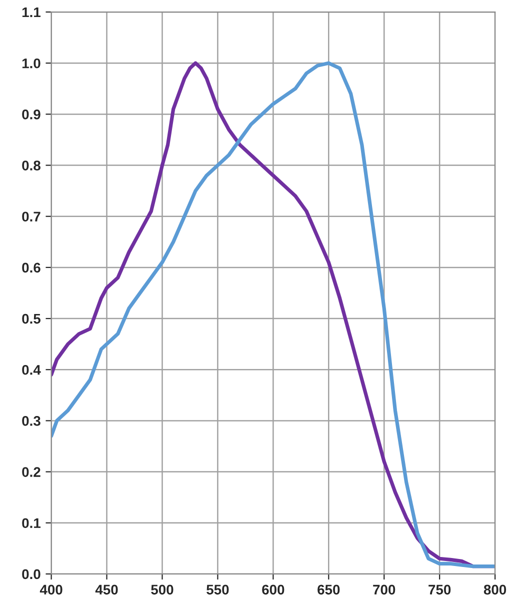 The width and height of the screenshot is (513, 601). I want to click on x-tick-label: 600, so click(273, 589).